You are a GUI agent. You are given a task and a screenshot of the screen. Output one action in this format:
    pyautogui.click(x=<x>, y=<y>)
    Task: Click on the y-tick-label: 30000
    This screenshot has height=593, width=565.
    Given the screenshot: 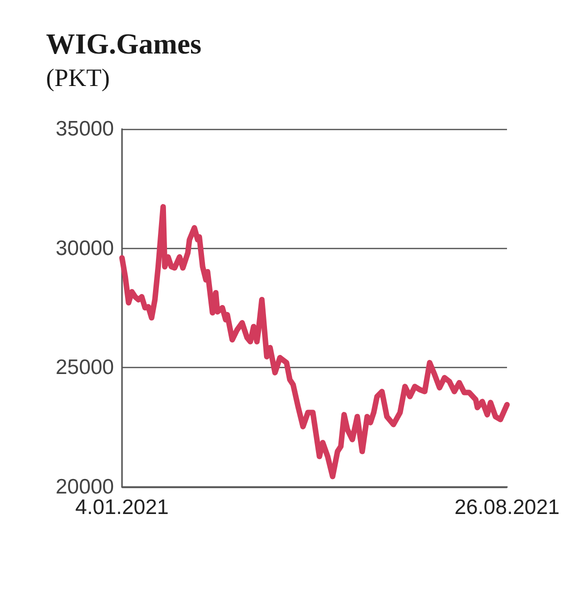 What is the action you would take?
    pyautogui.click(x=85, y=248)
    